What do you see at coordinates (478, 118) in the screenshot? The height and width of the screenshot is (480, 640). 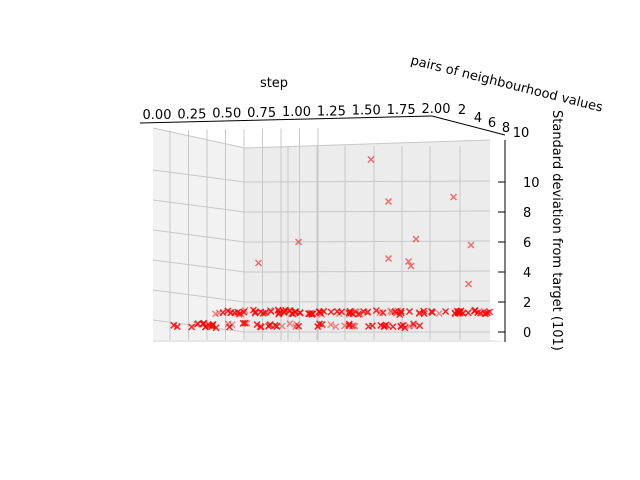 I see `y-tick-label: 4` at bounding box center [478, 118].